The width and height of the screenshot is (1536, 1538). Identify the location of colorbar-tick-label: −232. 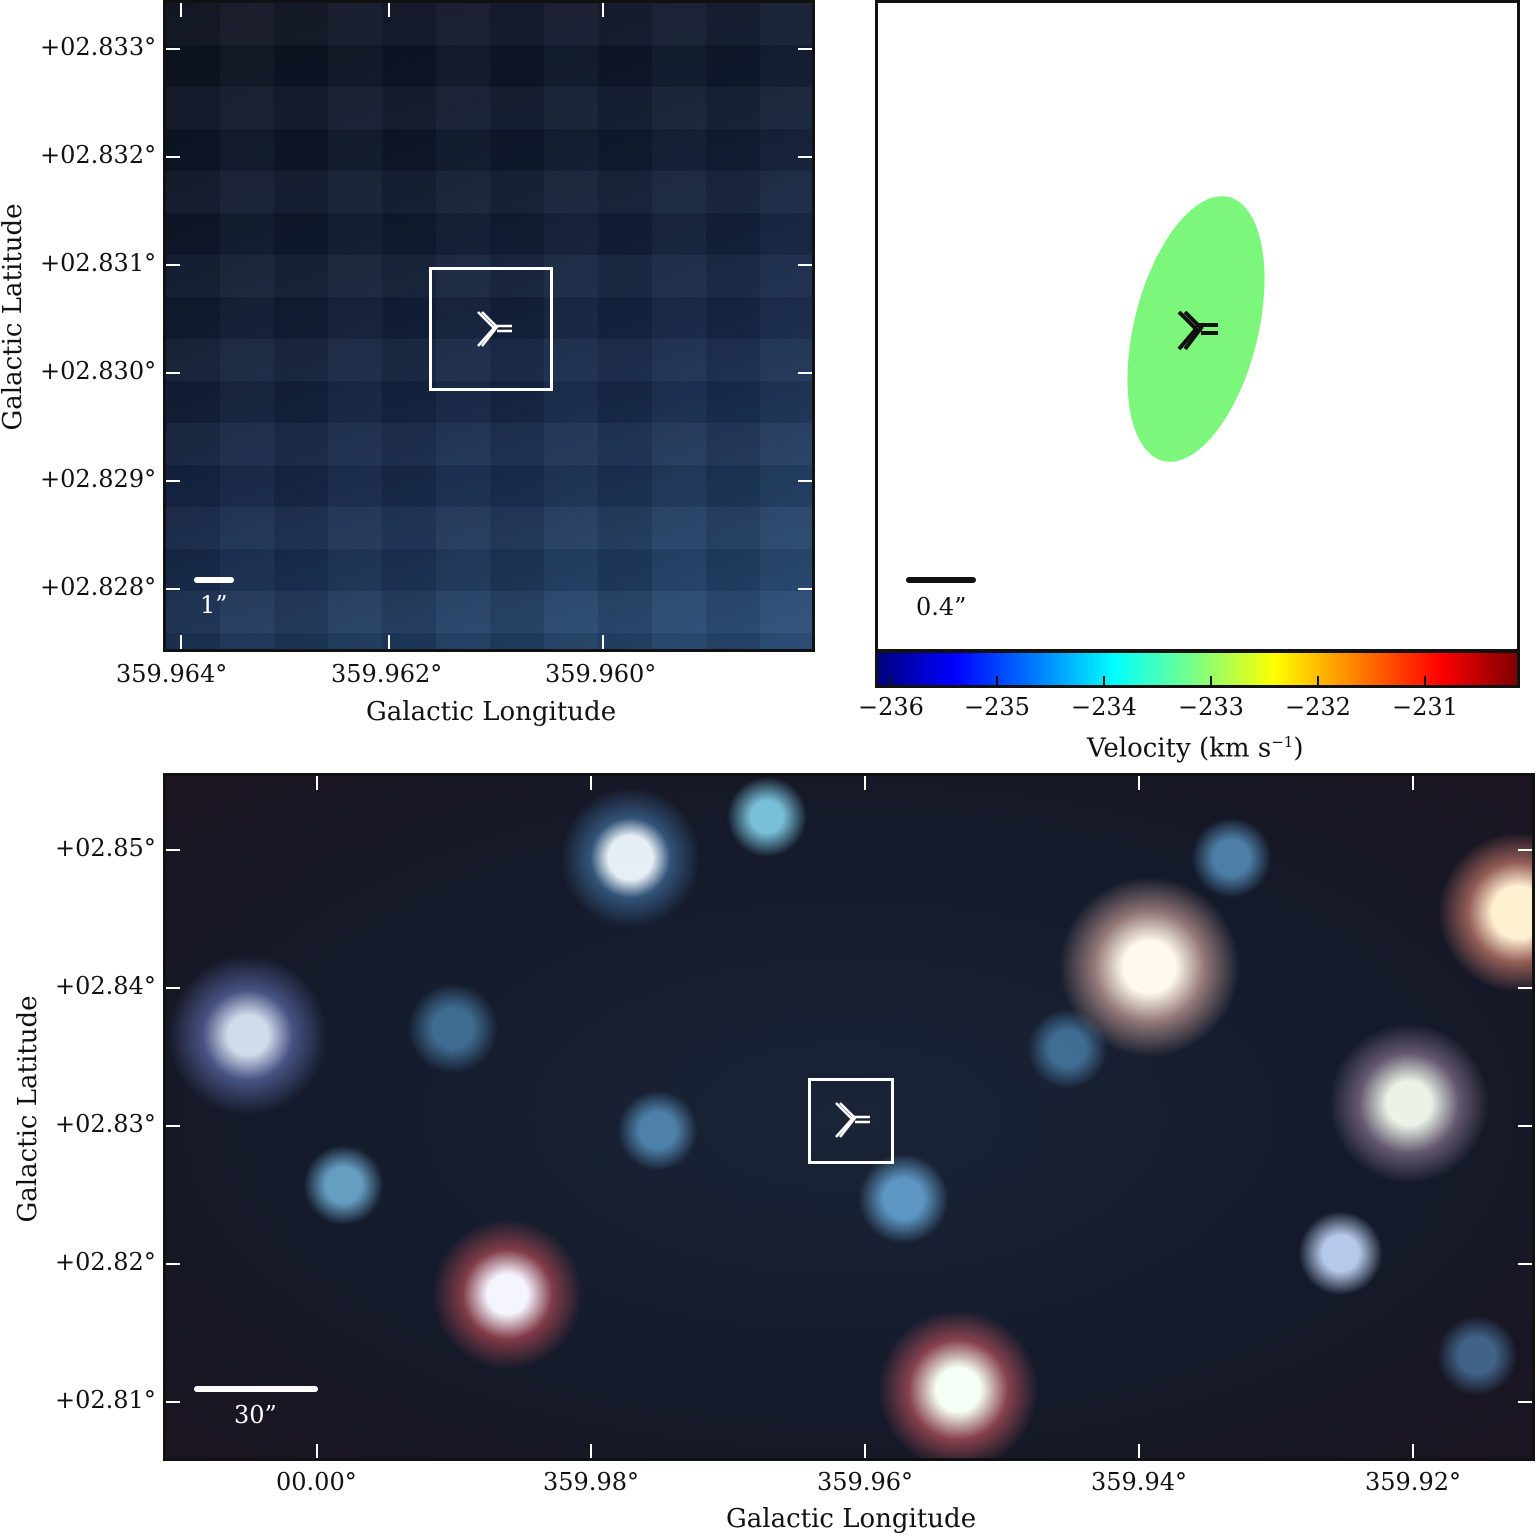
(1318, 707).